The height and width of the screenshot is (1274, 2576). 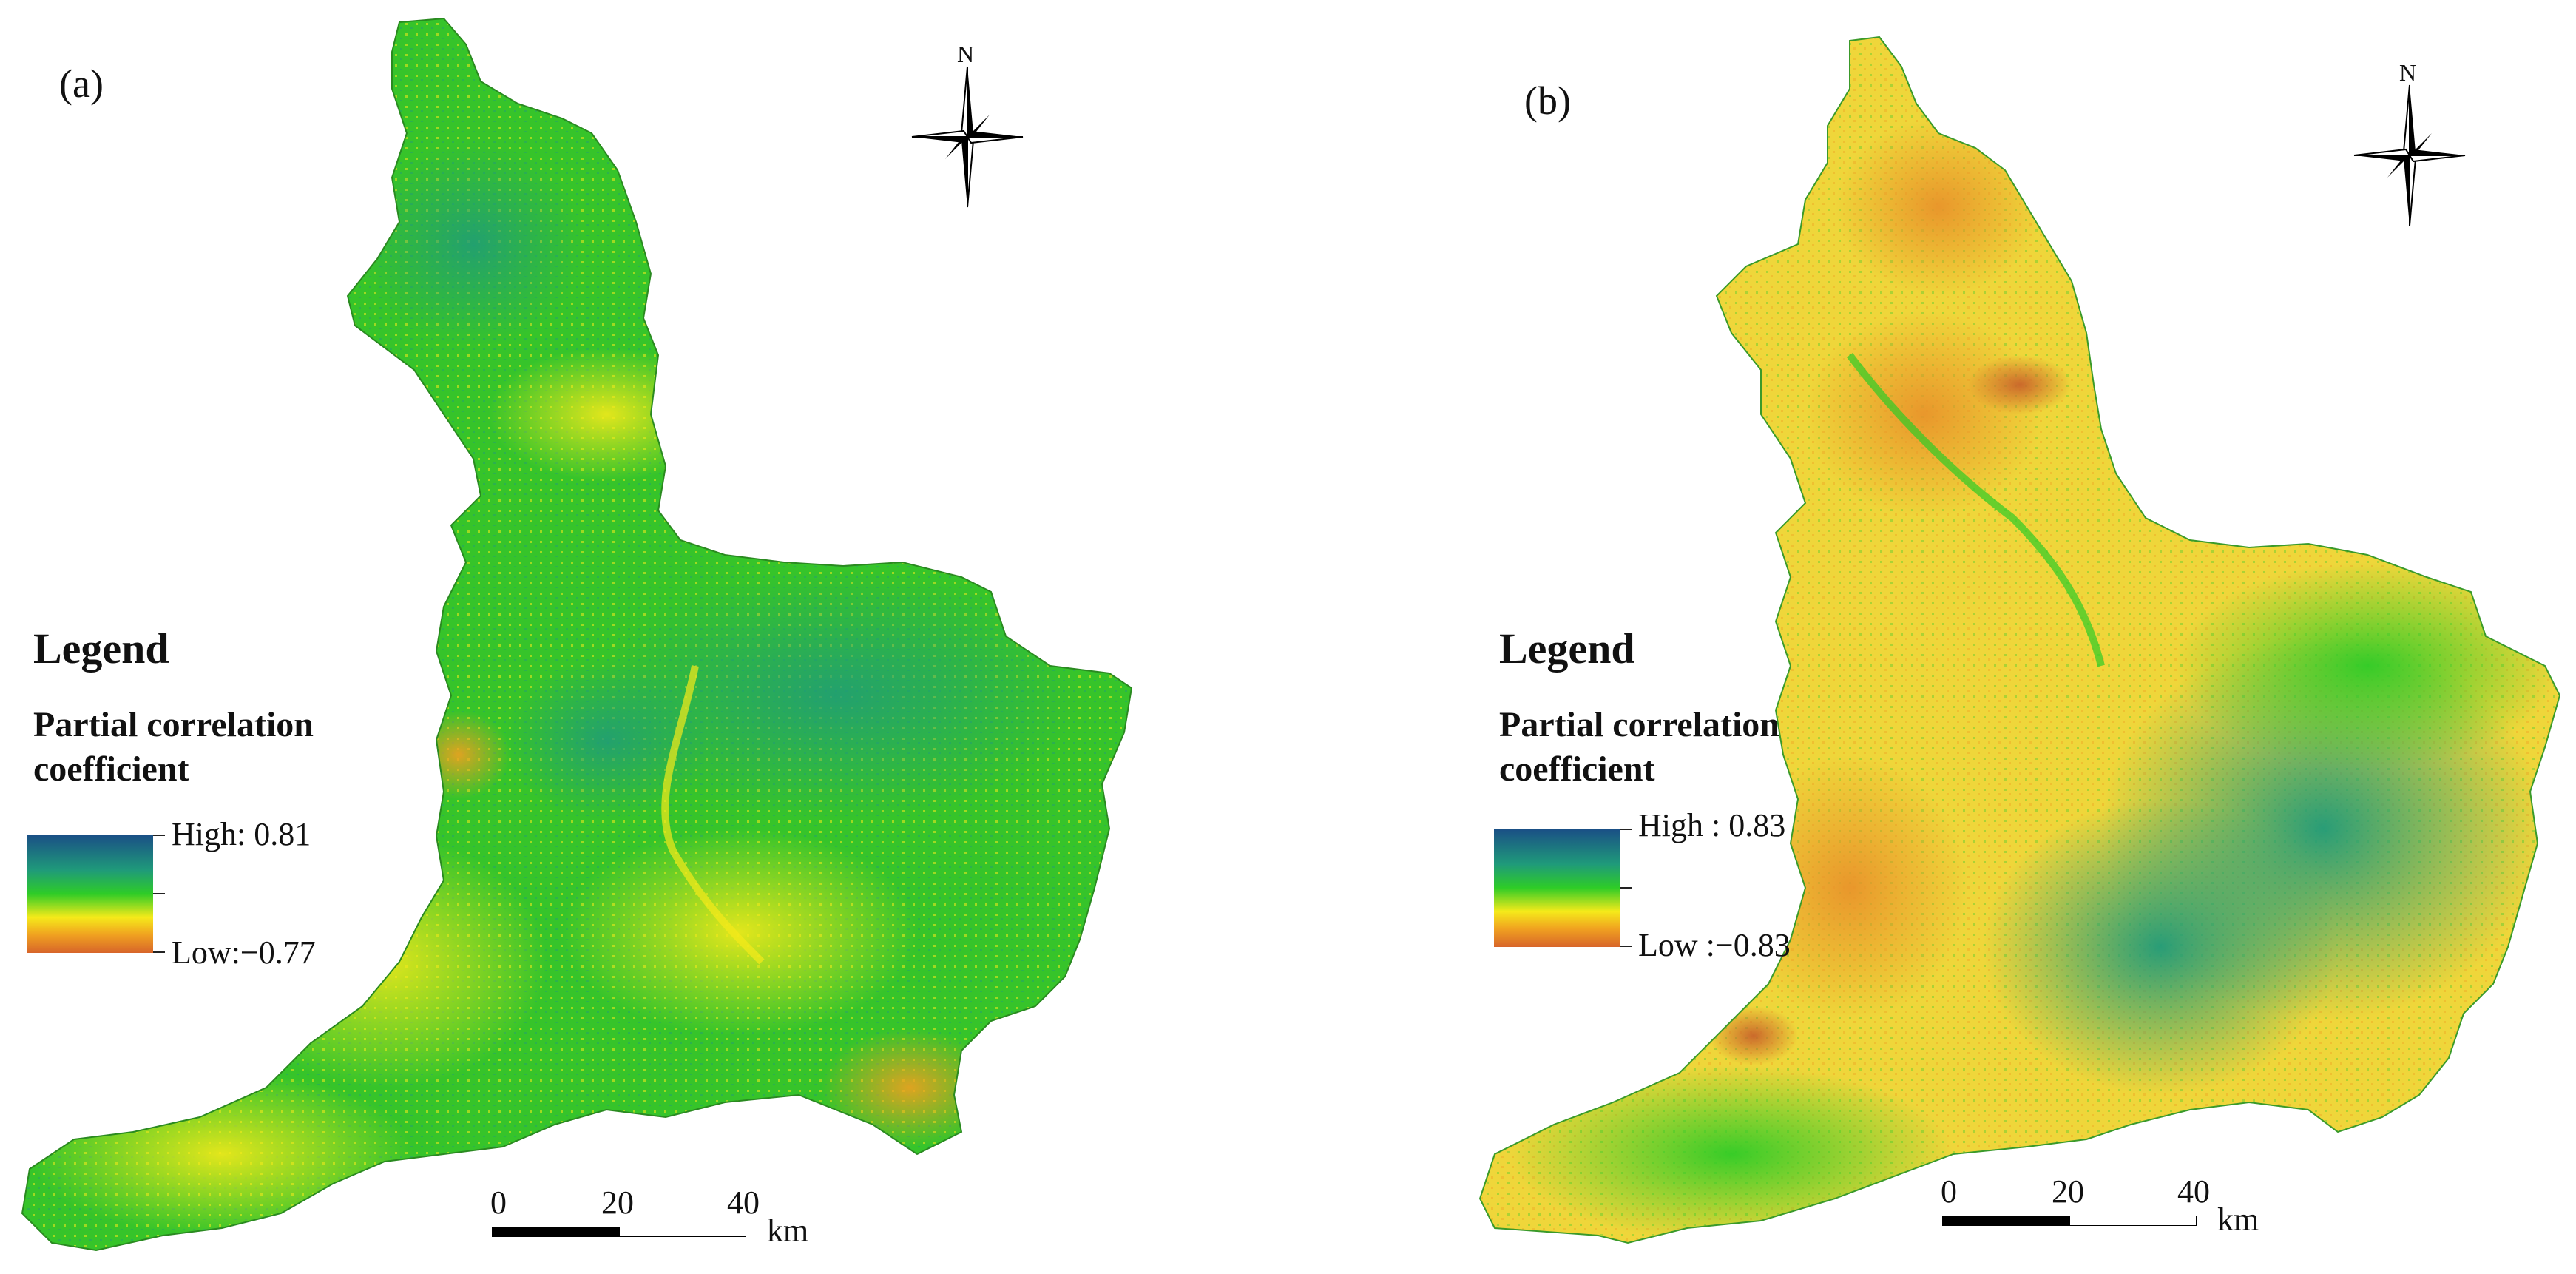 I want to click on legend-low-label: Low:−0.77, so click(x=244, y=953).